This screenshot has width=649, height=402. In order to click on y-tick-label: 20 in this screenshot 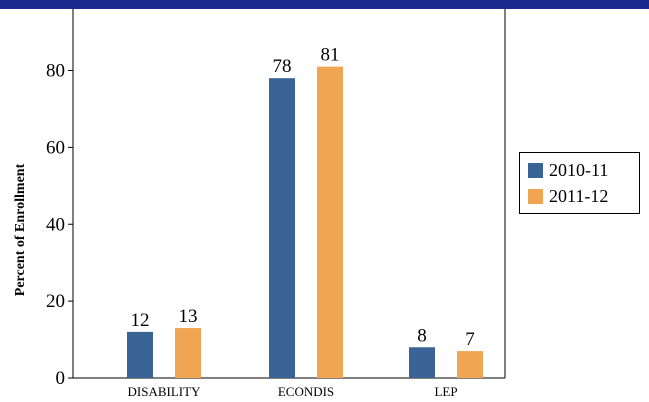, I will do `click(55, 301)`.